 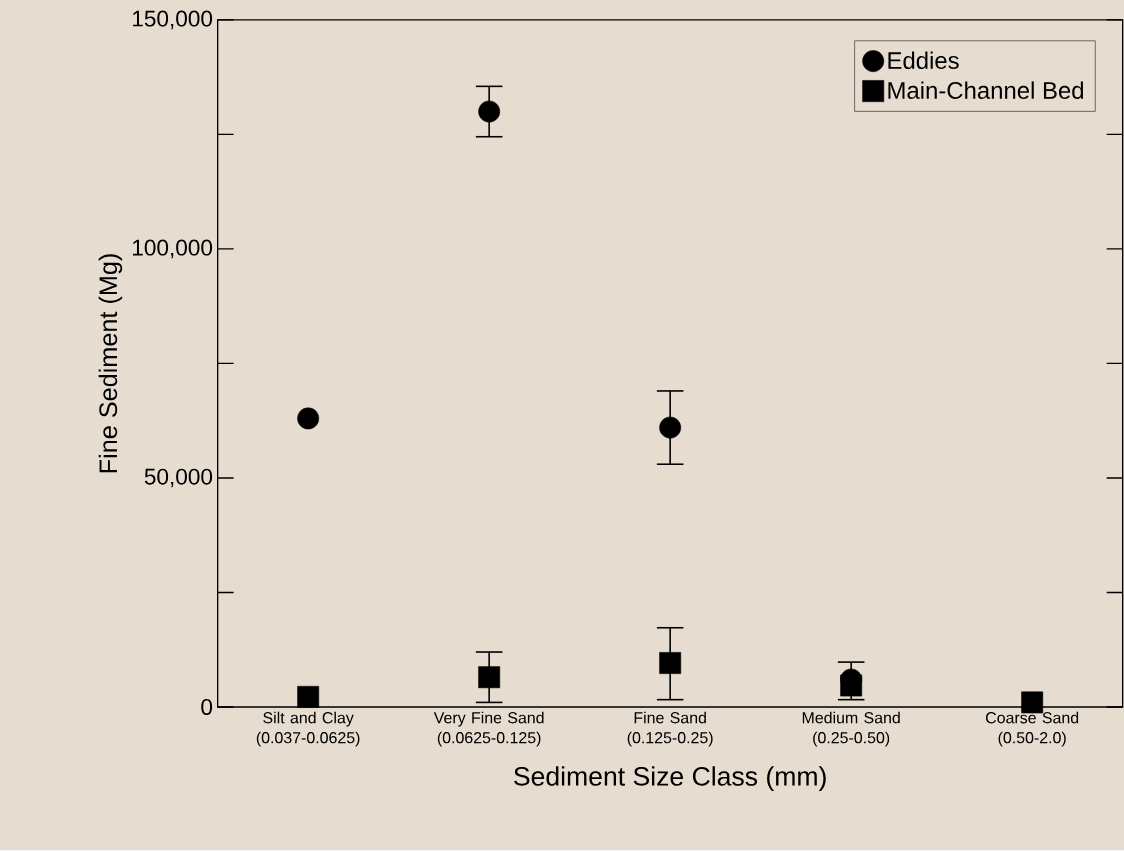 I want to click on x-tick-label: Coarse Sand (0.50-2.0), so click(x=1032, y=729).